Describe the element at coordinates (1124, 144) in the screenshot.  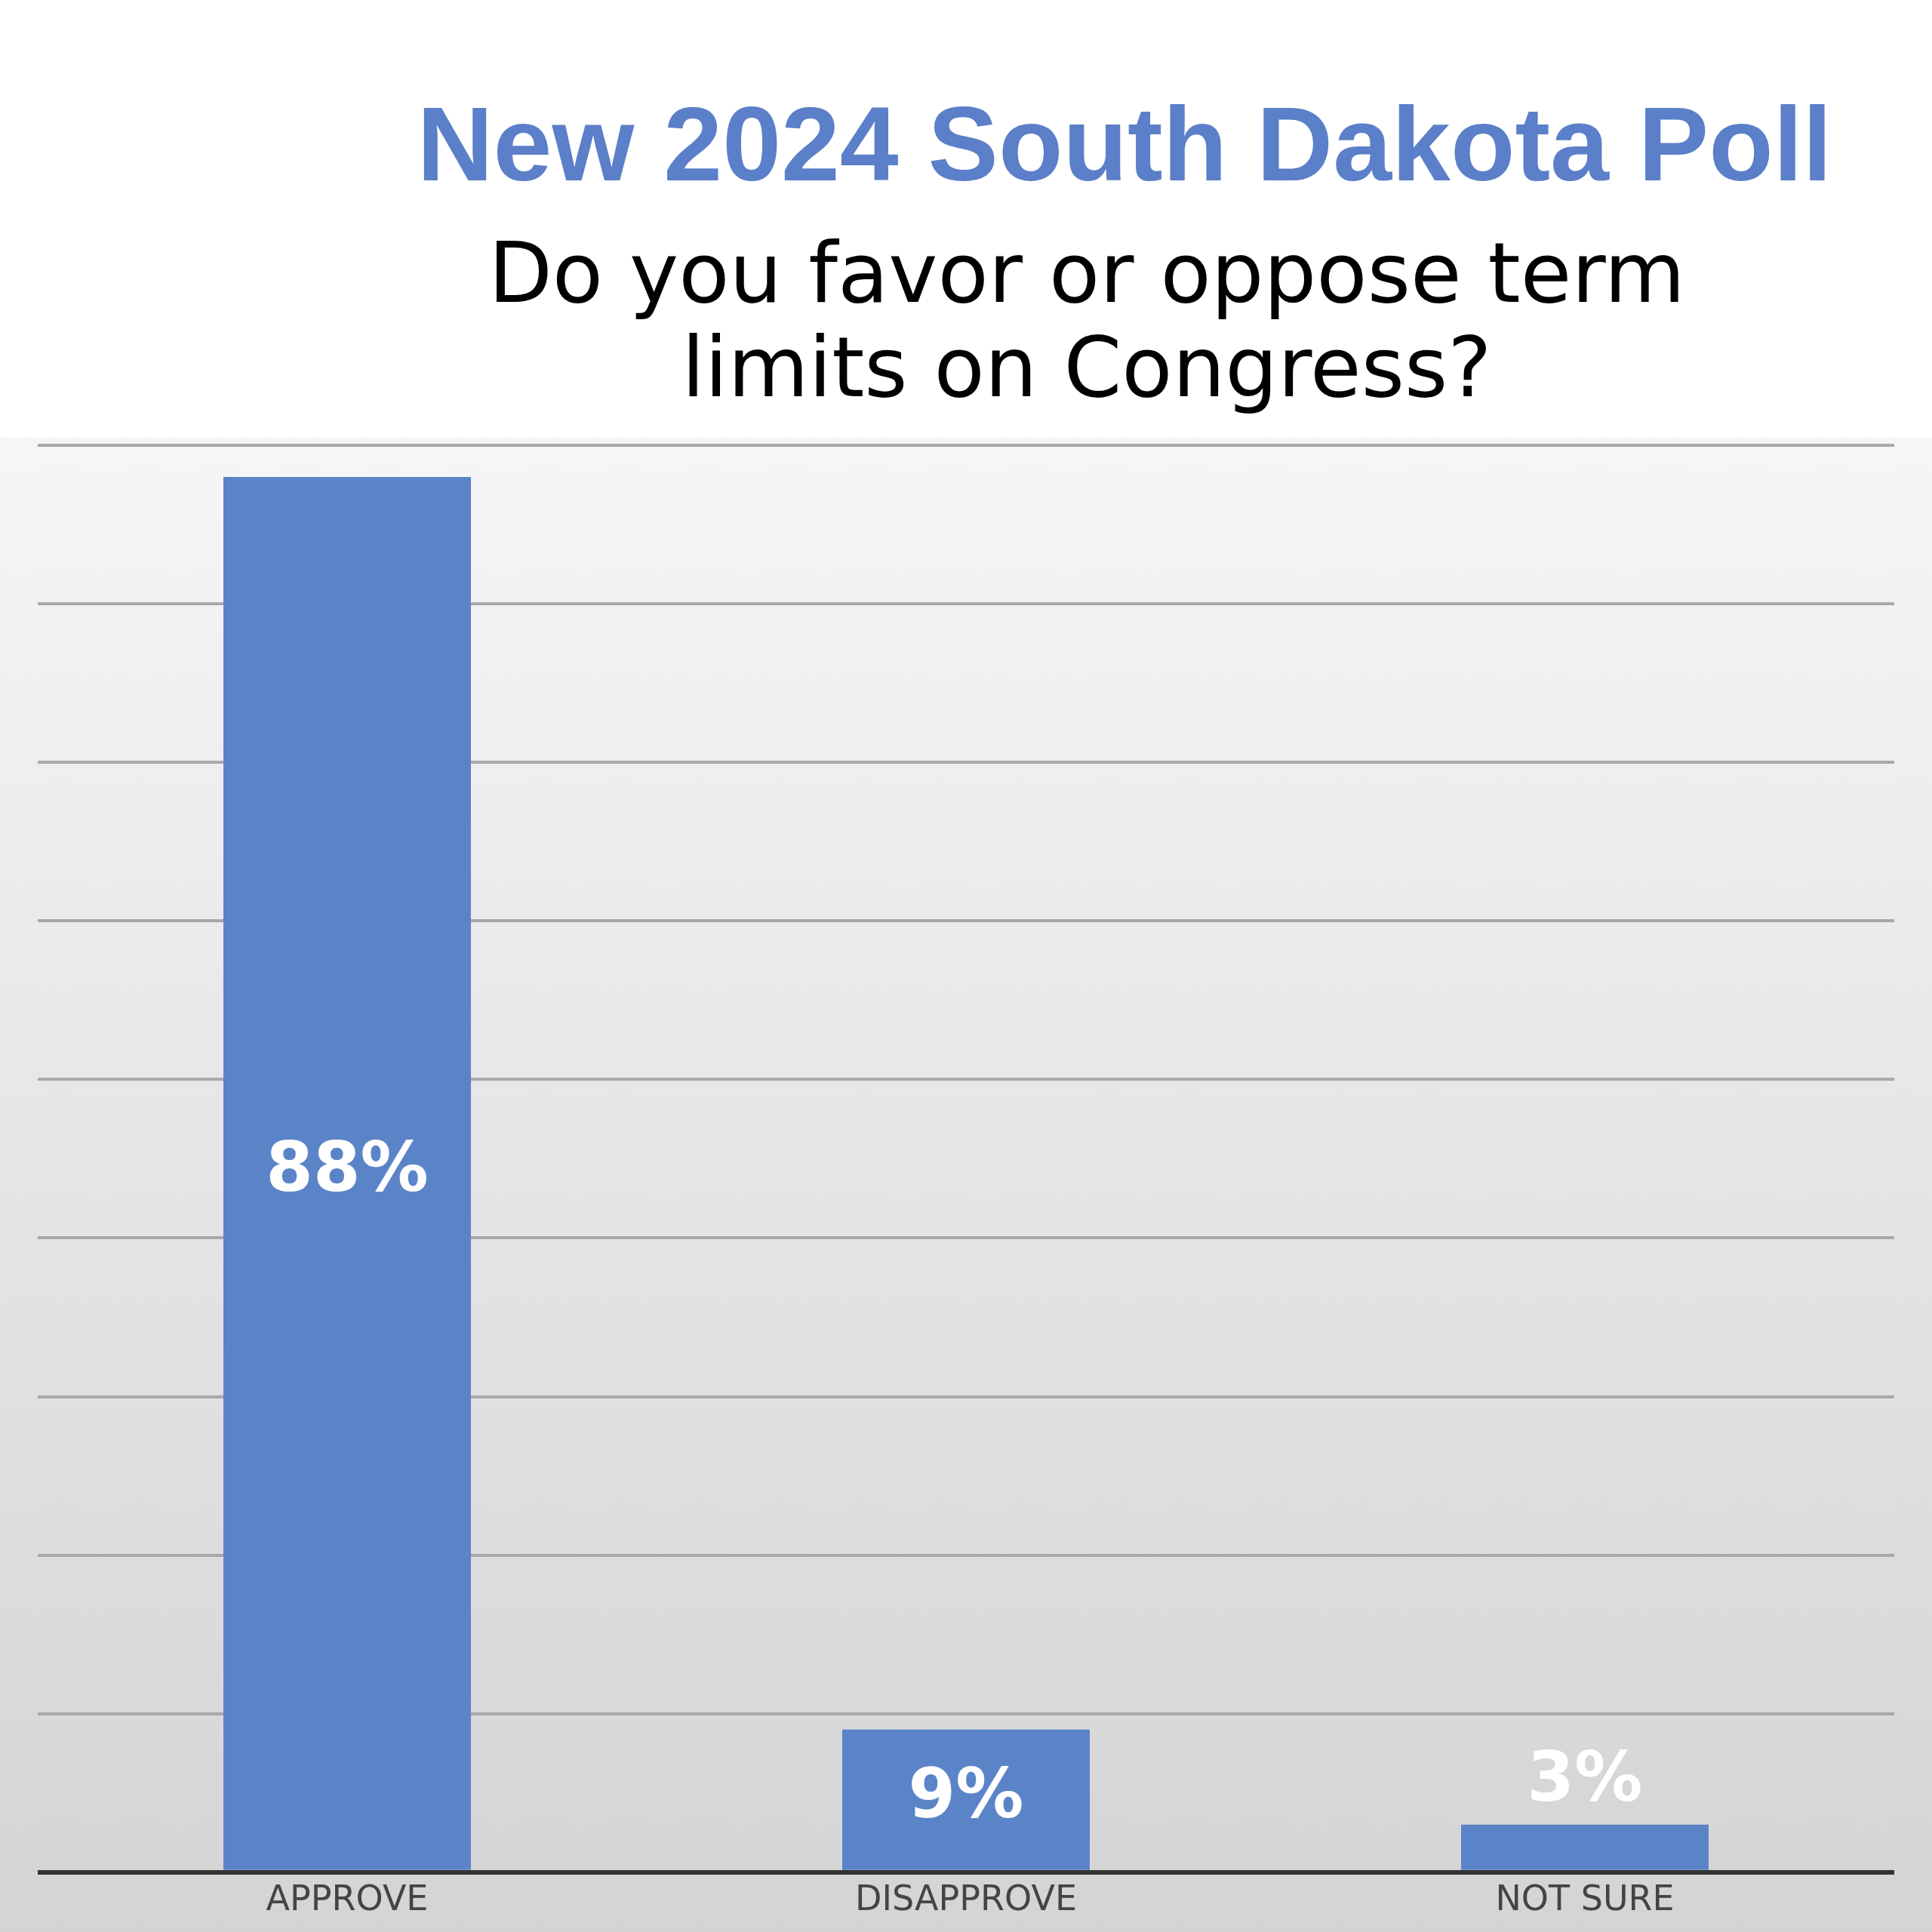
I see `chart-title: New 2024 South Dakota Poll` at that location.